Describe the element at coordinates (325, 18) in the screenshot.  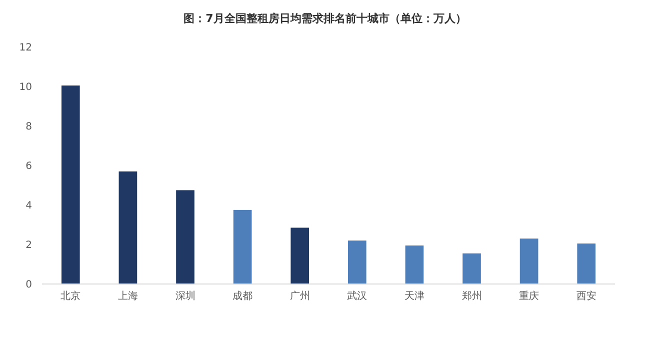
I see `chart-title: 图：7月全国整租房日均需求排名前十城市（单位：万人）` at that location.